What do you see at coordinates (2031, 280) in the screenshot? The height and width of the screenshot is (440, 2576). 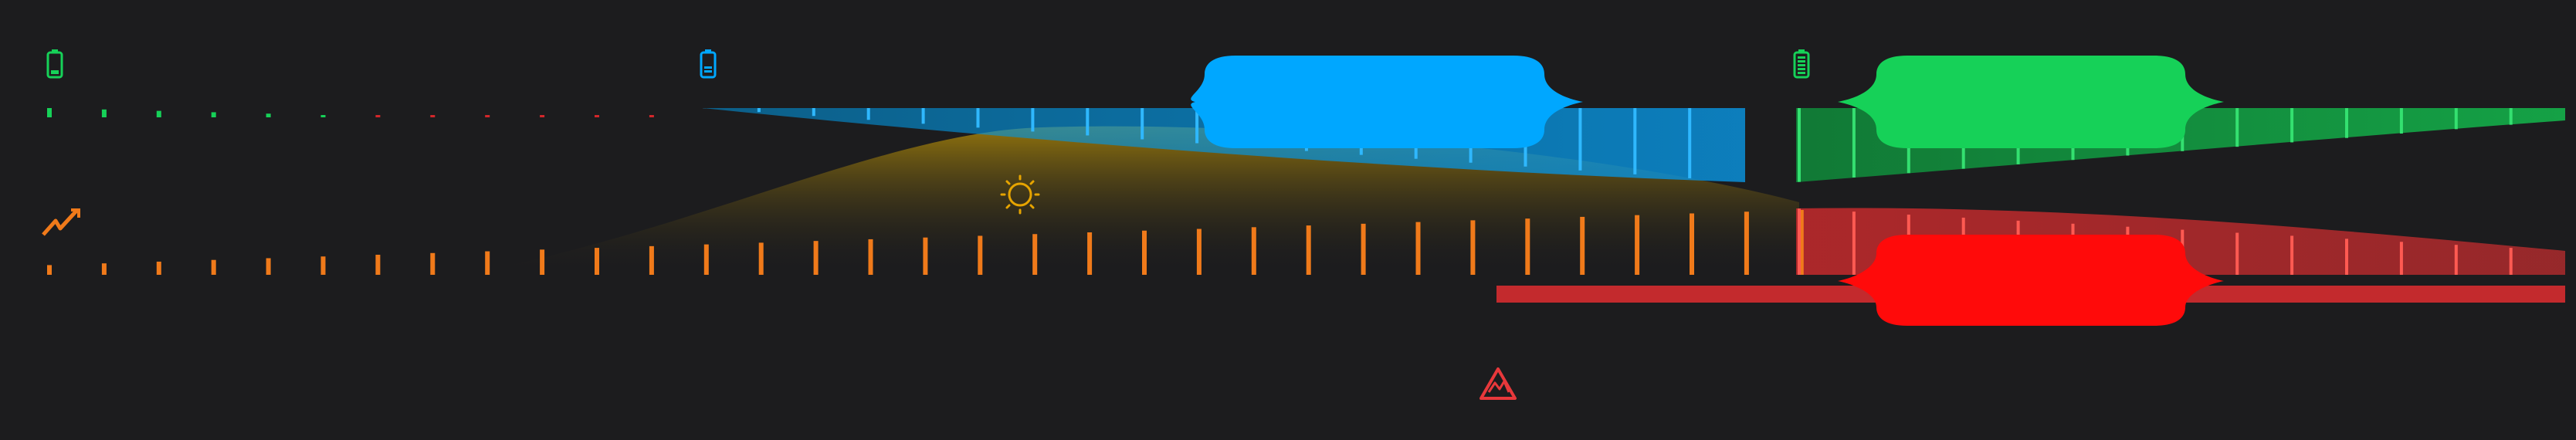 I see `red-highlight-pill` at bounding box center [2031, 280].